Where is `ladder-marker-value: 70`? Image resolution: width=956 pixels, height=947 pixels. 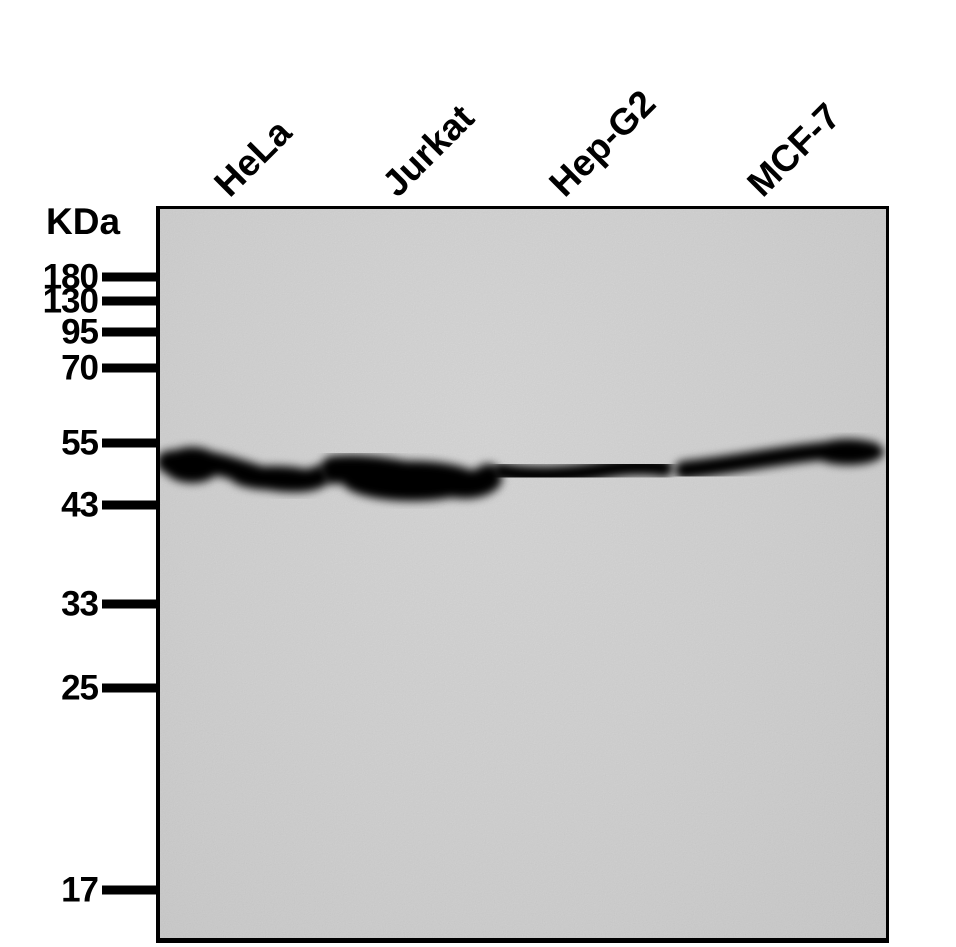 ladder-marker-value: 70 is located at coordinates (80, 368).